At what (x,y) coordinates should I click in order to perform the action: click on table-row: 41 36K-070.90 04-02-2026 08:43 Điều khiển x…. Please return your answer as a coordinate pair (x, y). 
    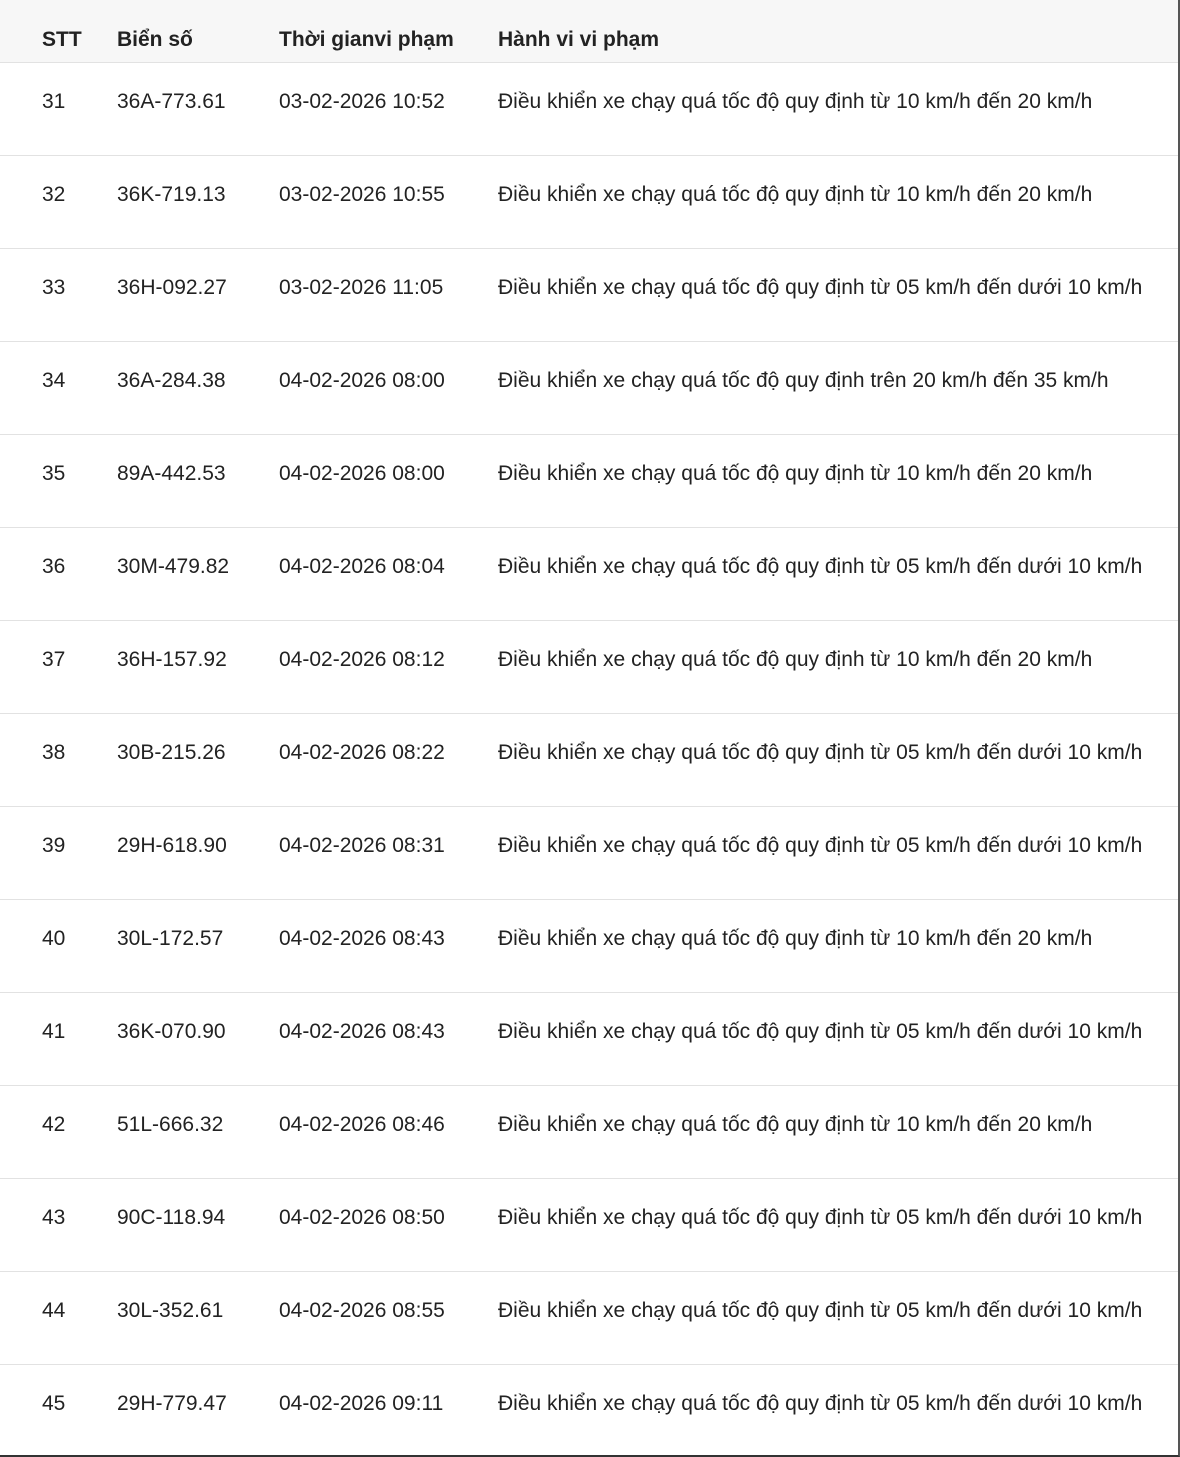
    Looking at the image, I should click on (589, 1039).